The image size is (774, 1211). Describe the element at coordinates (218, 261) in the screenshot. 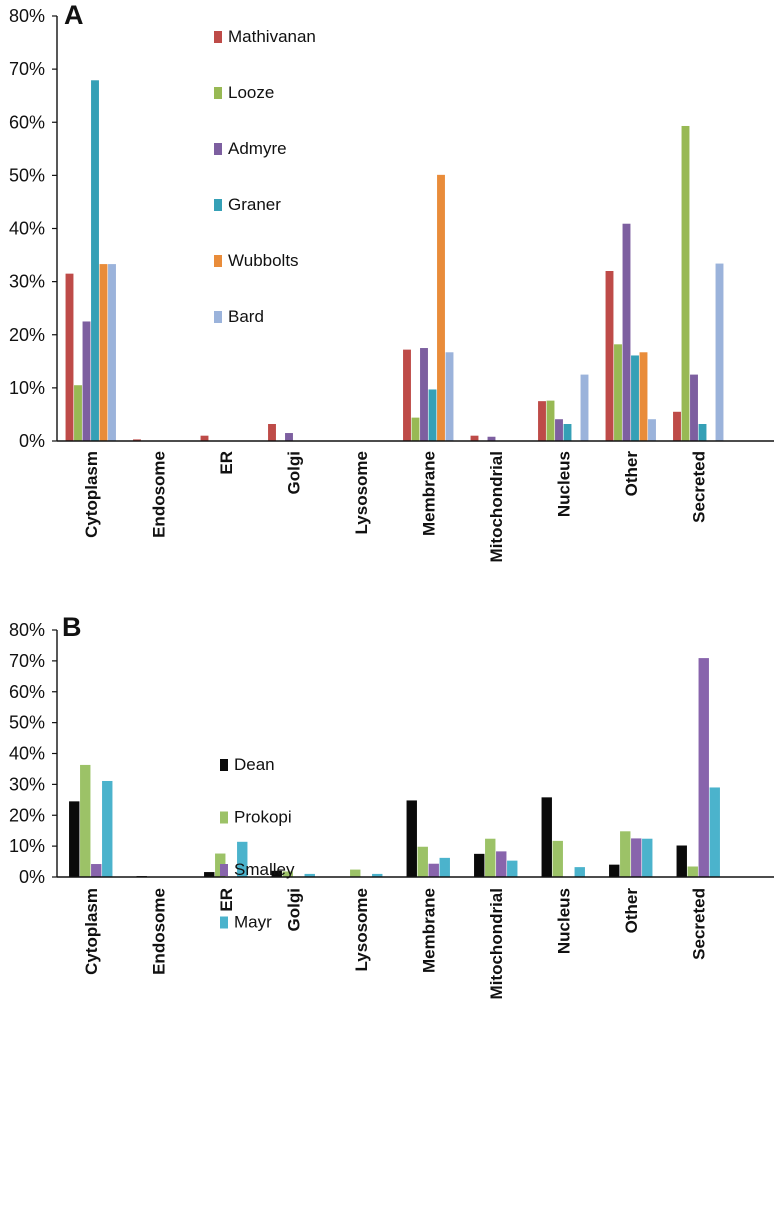

I see `legend-swatch-wubbolts` at that location.